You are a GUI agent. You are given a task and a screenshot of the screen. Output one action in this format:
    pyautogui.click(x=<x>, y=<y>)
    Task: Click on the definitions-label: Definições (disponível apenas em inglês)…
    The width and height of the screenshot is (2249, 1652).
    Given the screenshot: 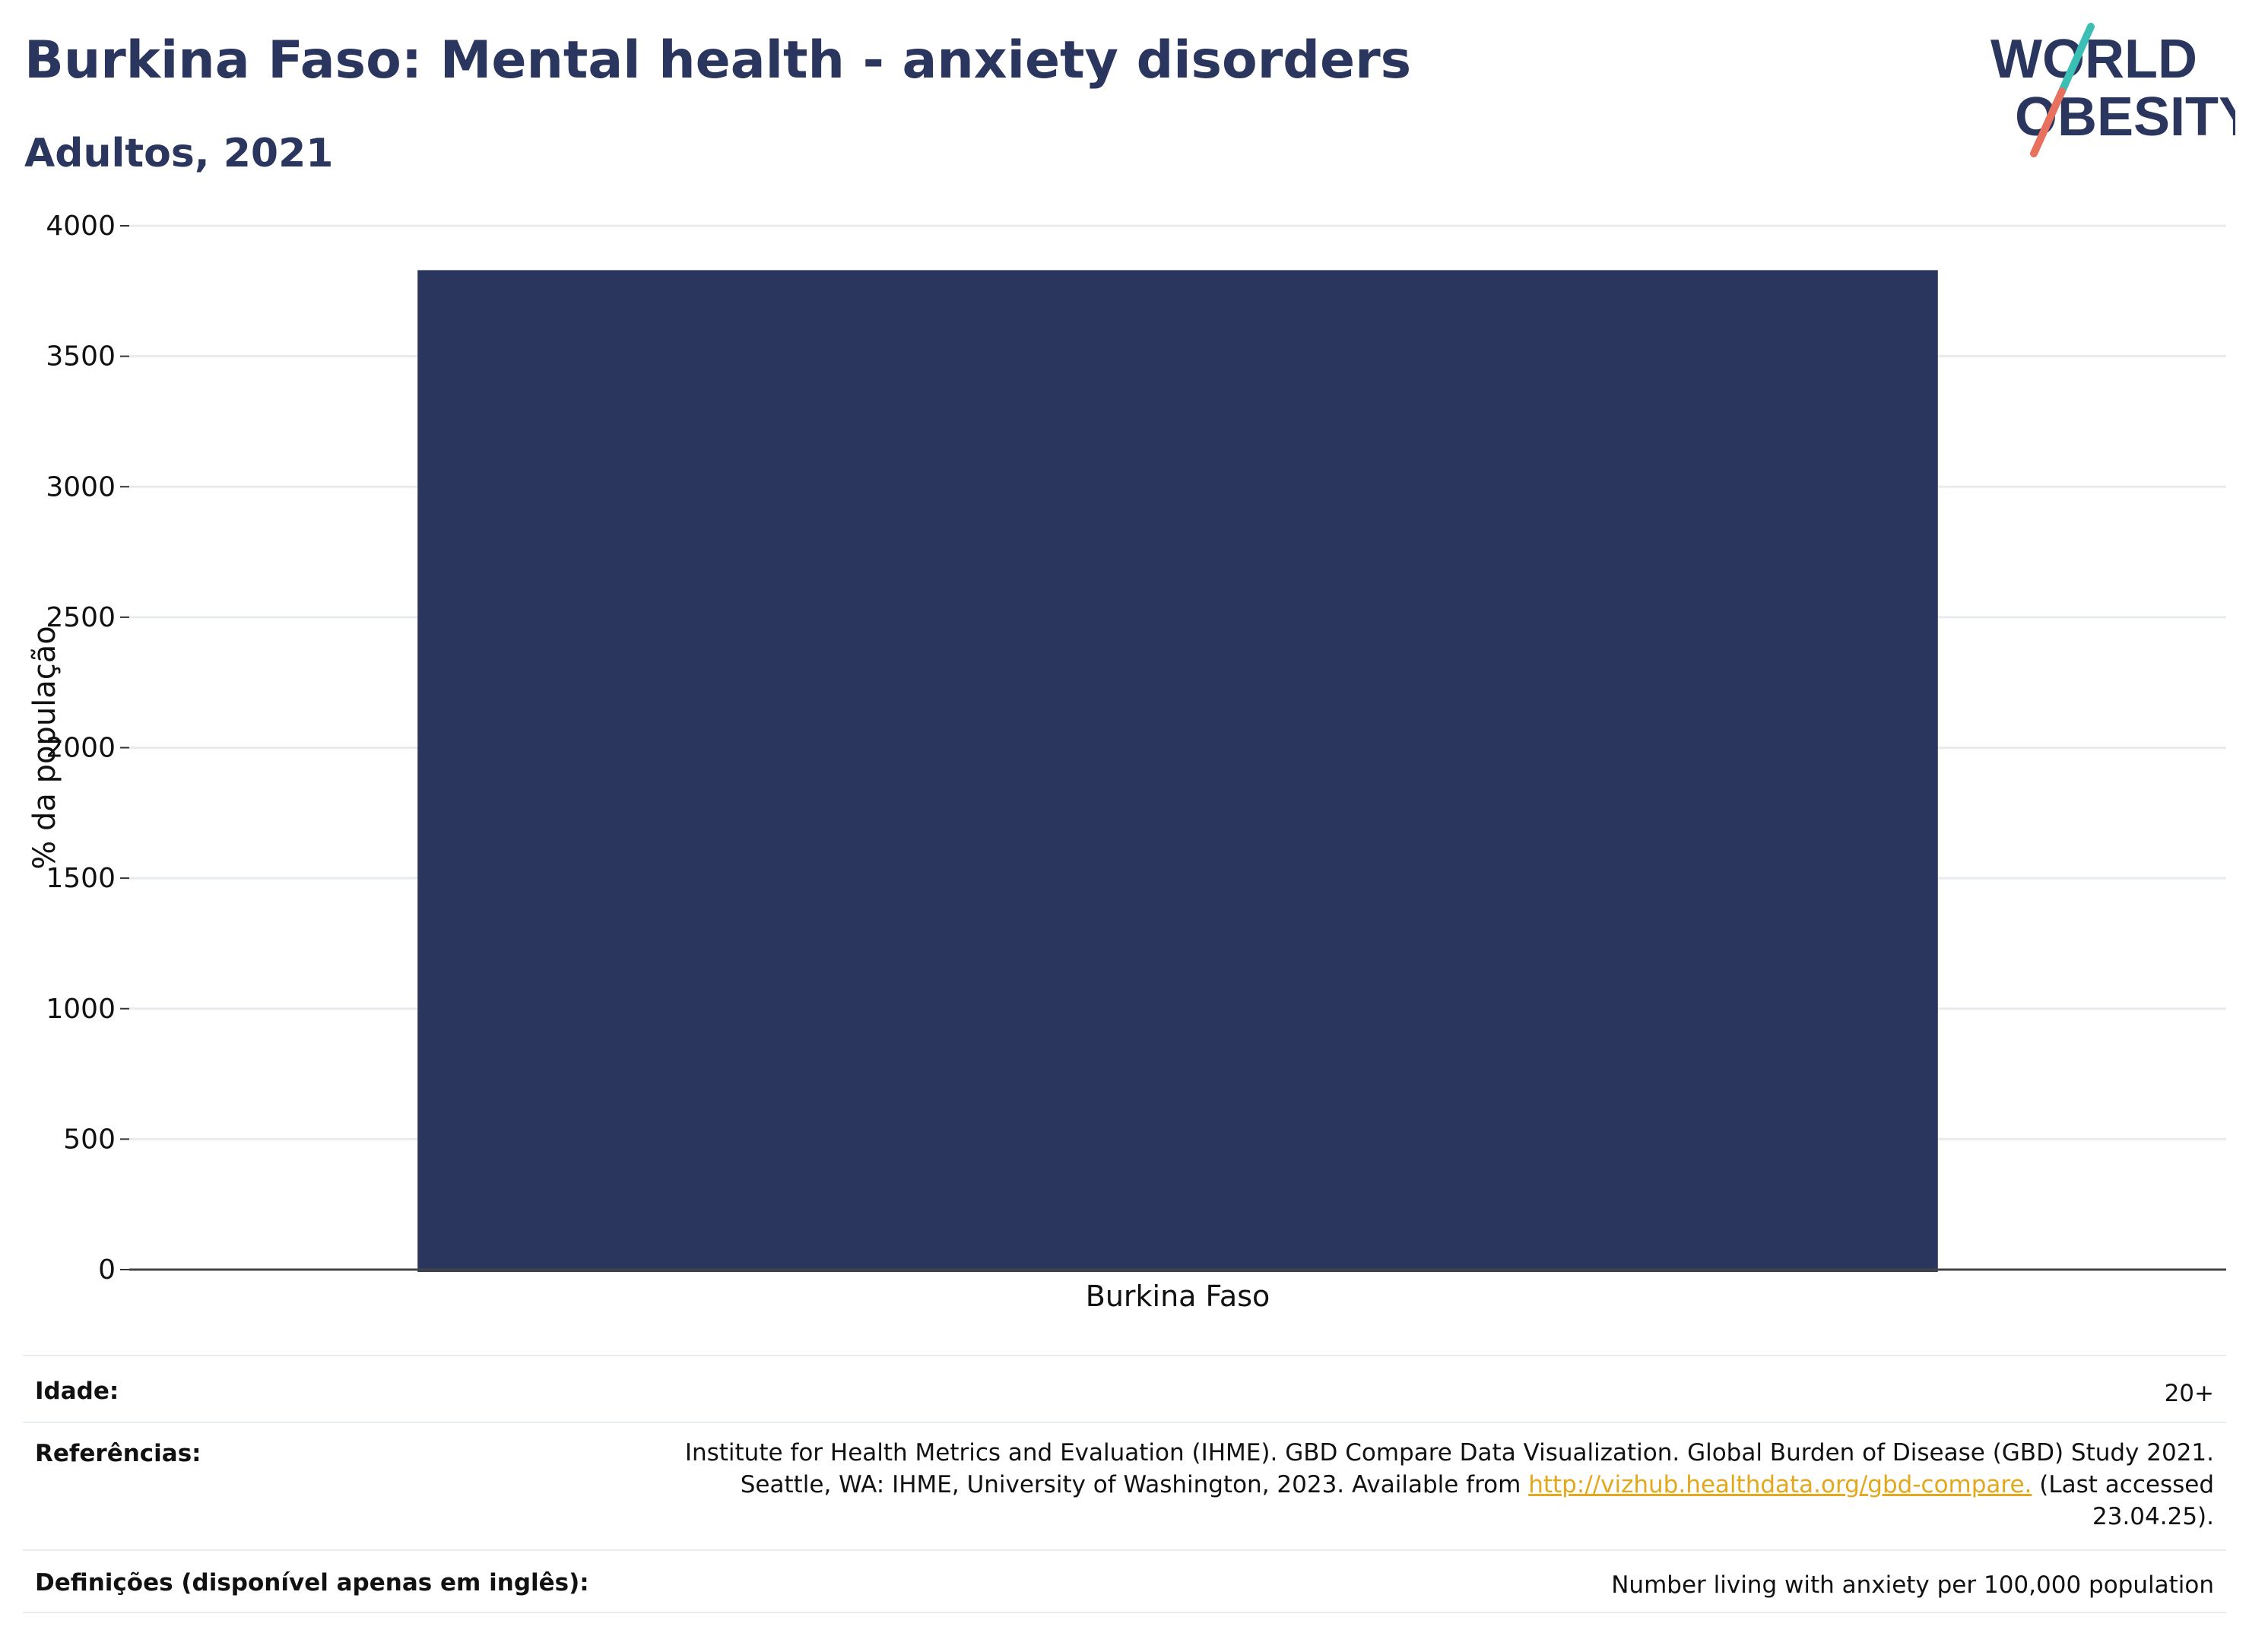 What is the action you would take?
    pyautogui.click(x=312, y=1583)
    